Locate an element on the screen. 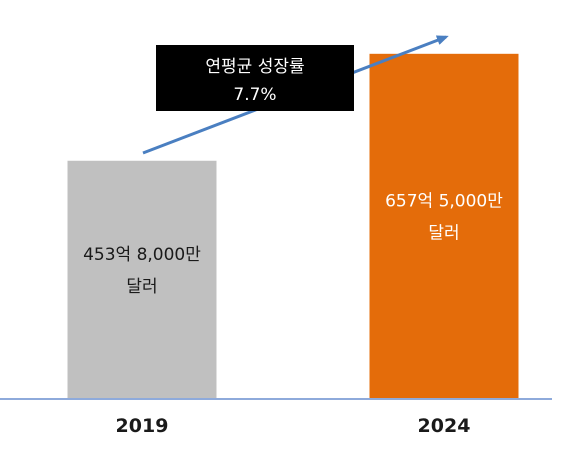 Image resolution: width=569 pixels, height=452 pixels. data-label-2019-line-2: 달러 is located at coordinates (141, 287).